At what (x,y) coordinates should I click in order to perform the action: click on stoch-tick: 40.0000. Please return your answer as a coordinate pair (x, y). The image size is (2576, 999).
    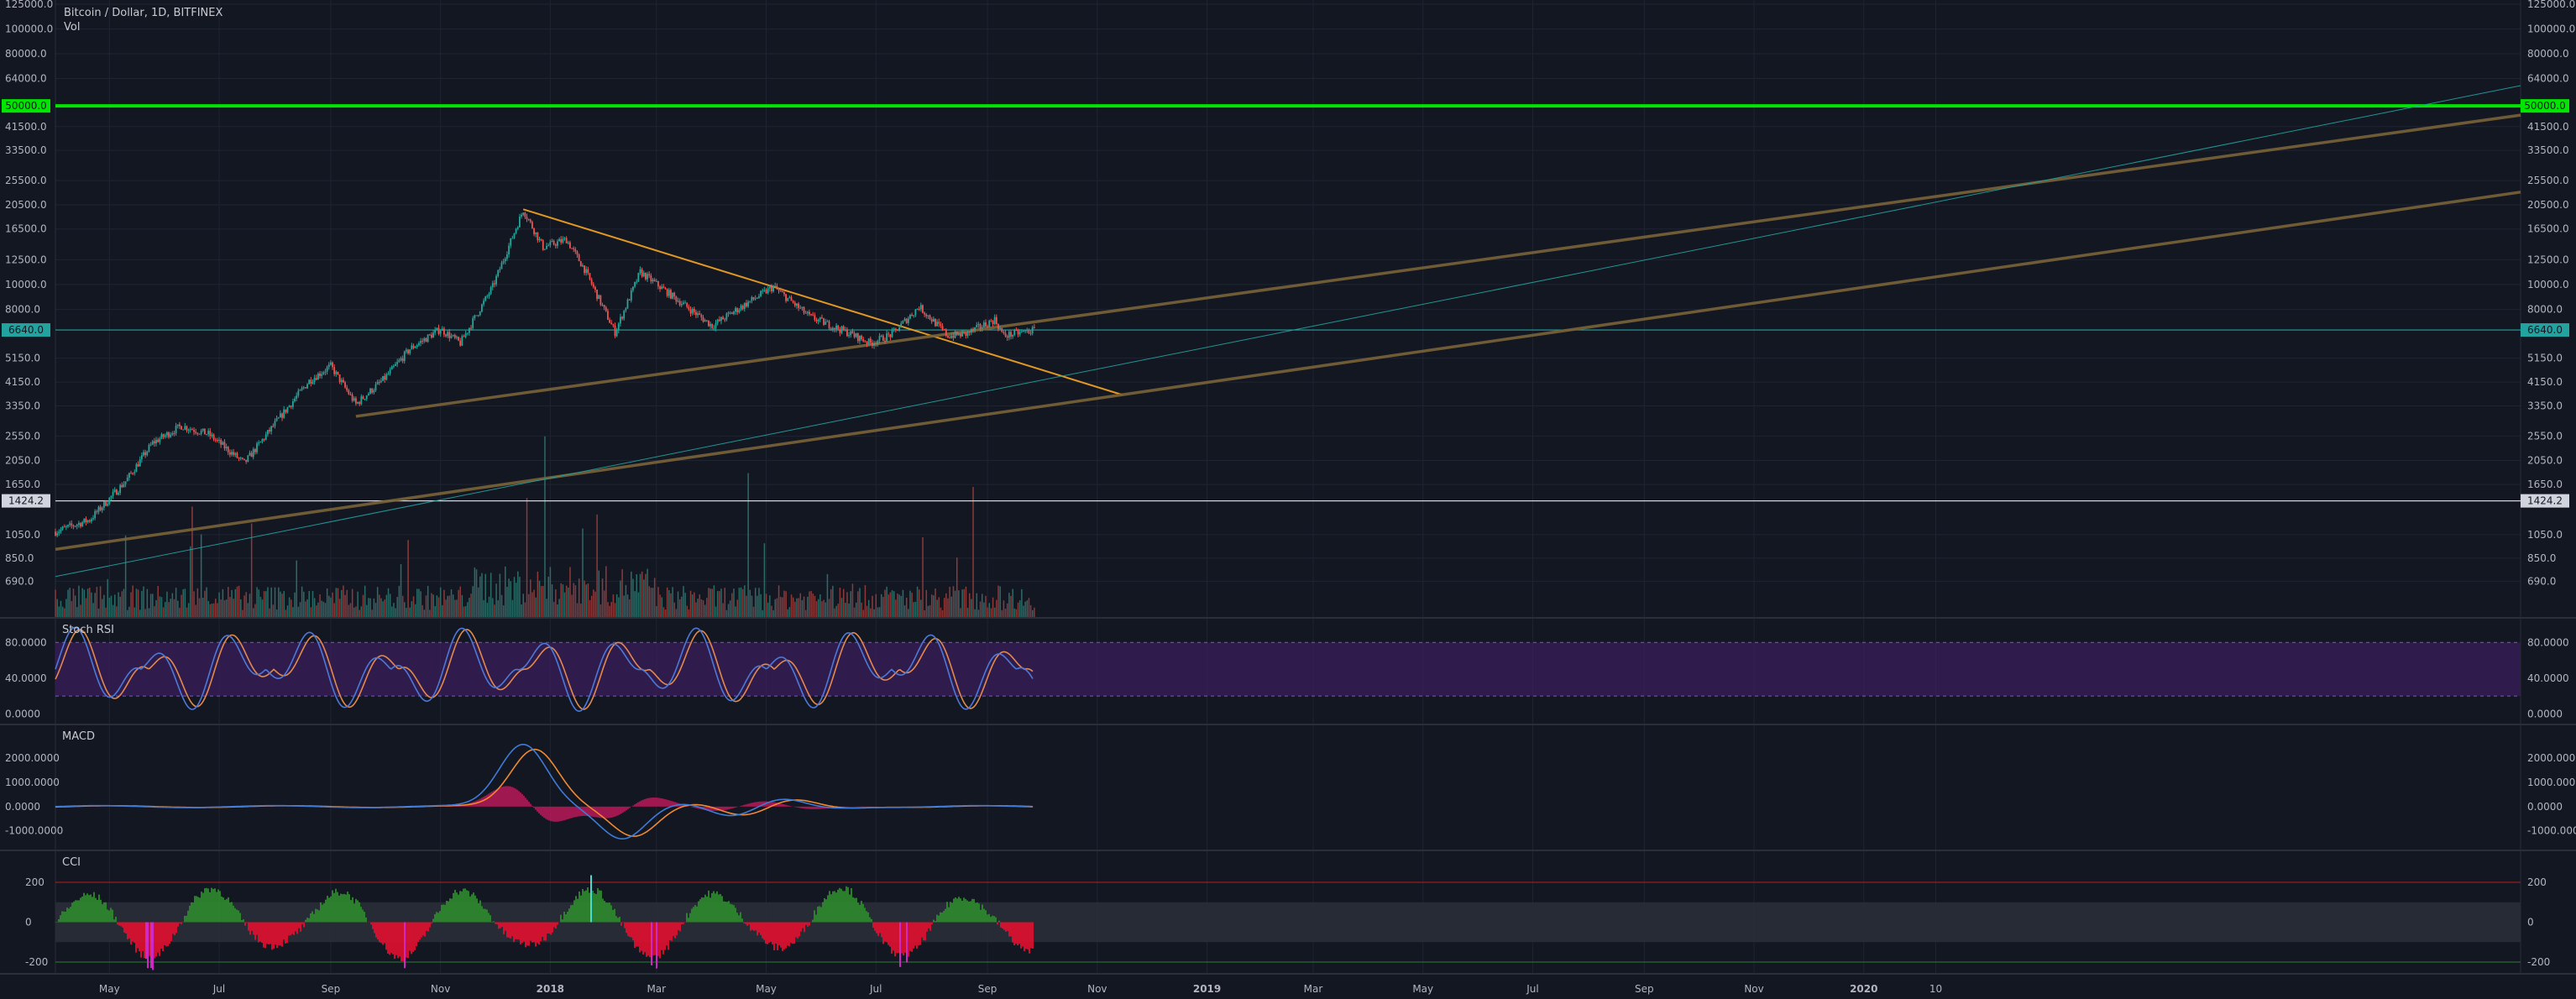
    Looking at the image, I should click on (26, 678).